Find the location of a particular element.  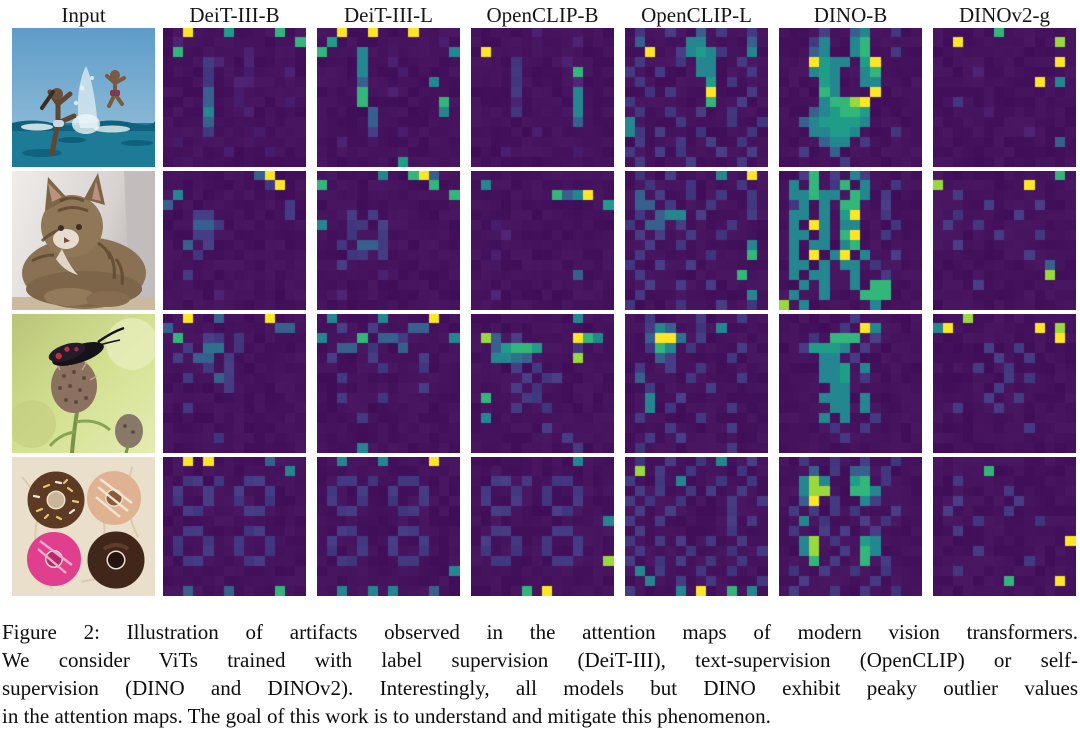

column-header-input: Input is located at coordinates (83, 15).